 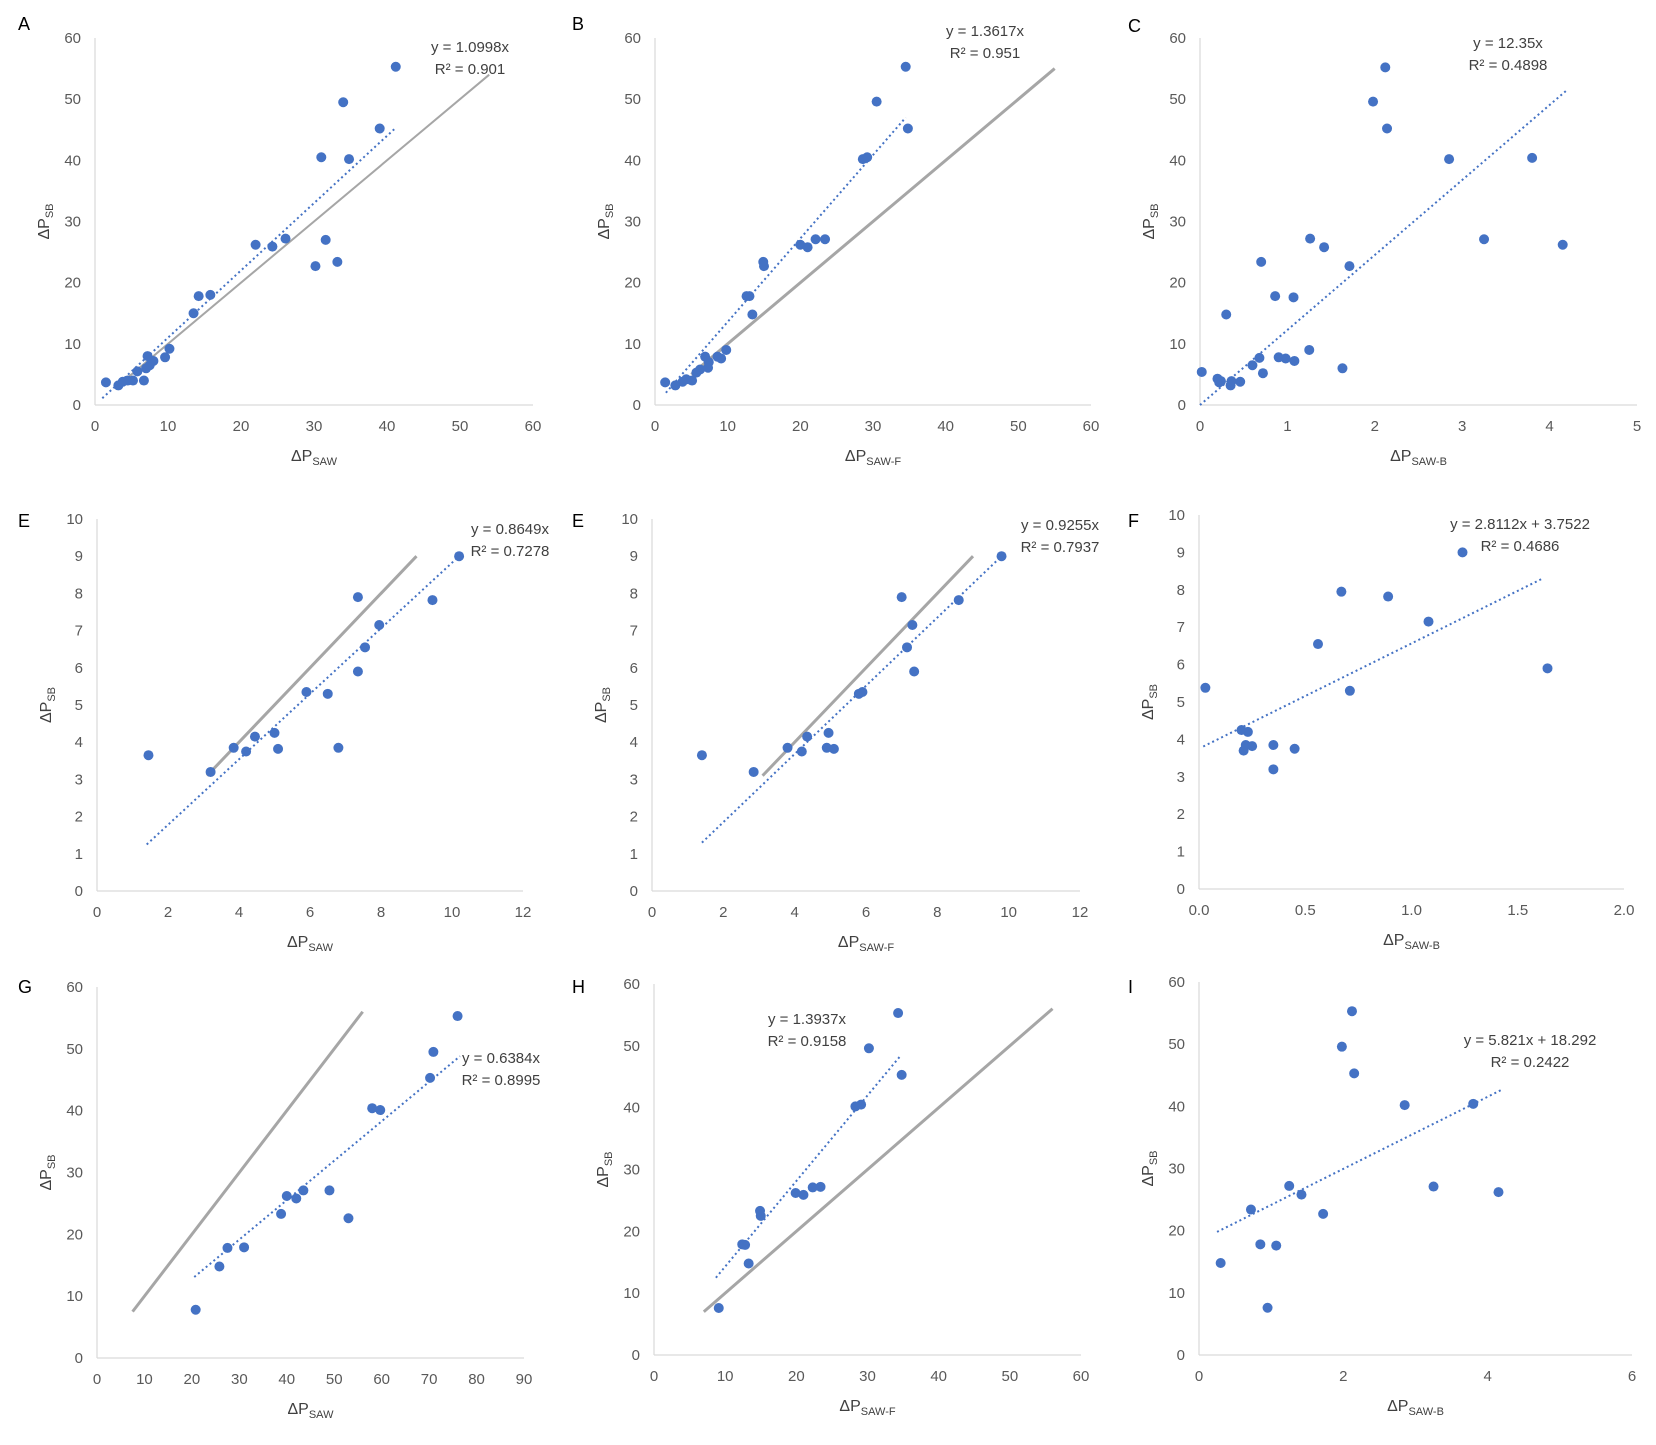 What do you see at coordinates (72, 99) in the screenshot?
I see `y-tick-label: 50` at bounding box center [72, 99].